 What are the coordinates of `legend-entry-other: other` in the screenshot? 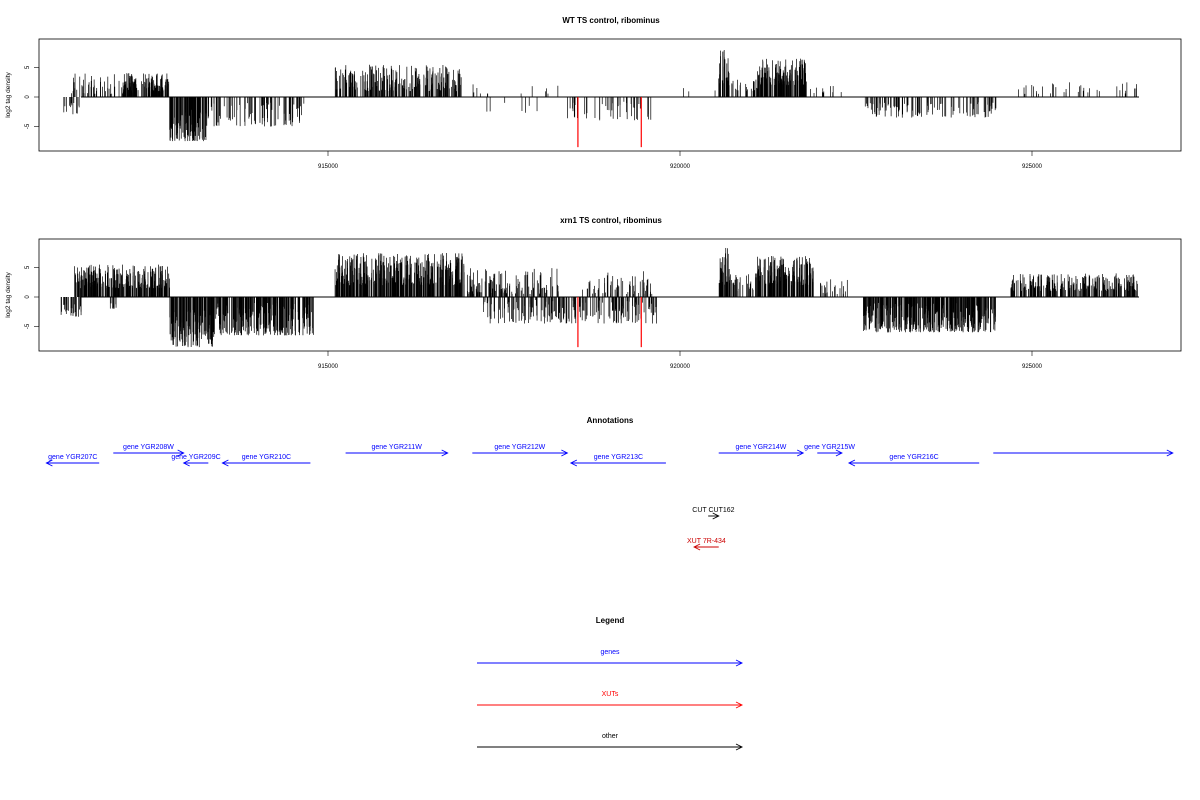 It's located at (610, 742).